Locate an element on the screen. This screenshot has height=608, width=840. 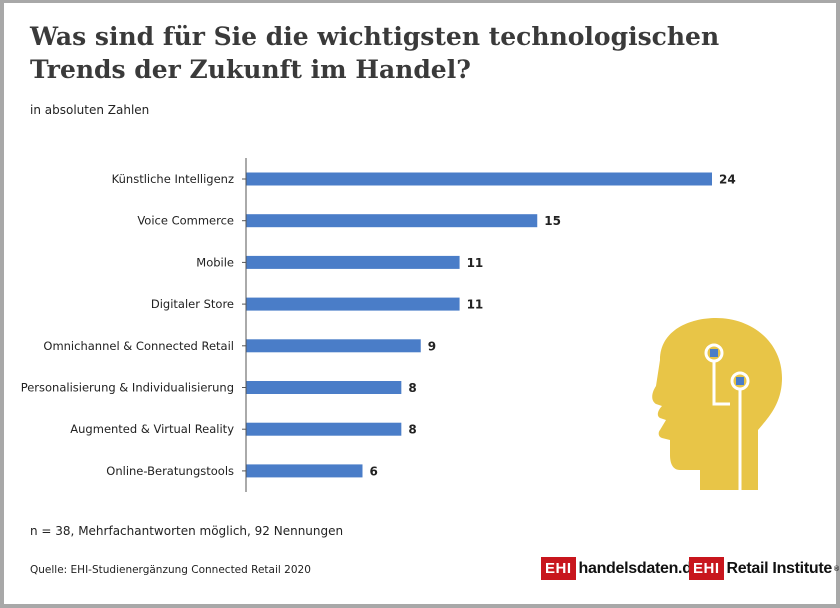
category-label: Omnichannel & Connected Retail is located at coordinates (138, 346).